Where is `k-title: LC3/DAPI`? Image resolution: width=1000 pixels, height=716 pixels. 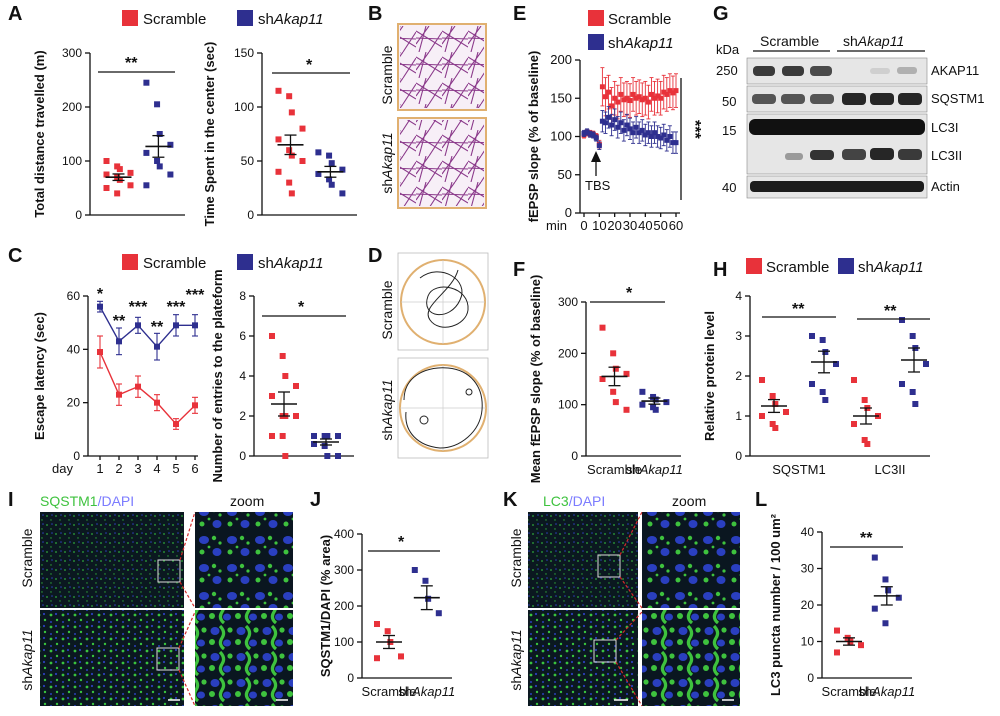
k-title: LC3/DAPI is located at coordinates (574, 501).